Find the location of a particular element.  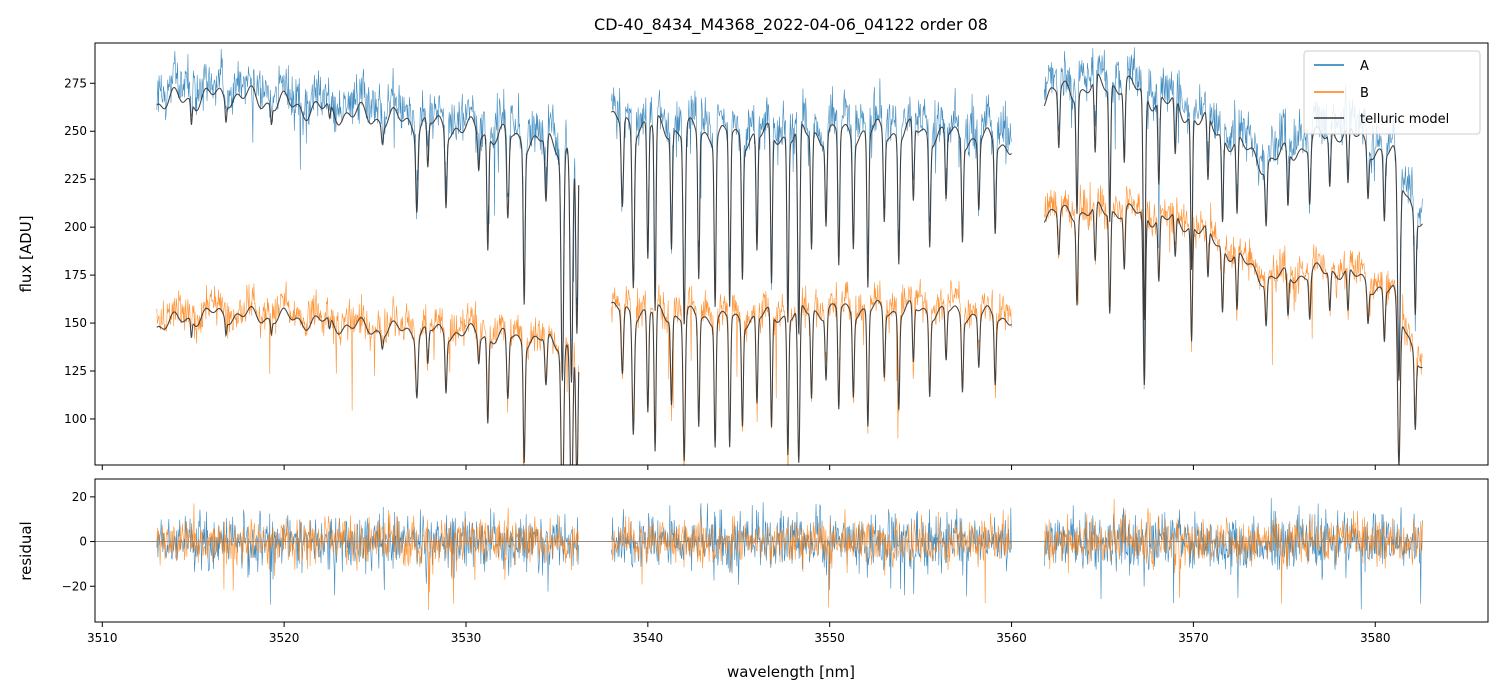

flux-y-tick-label-225: 225 is located at coordinates (75, 179).